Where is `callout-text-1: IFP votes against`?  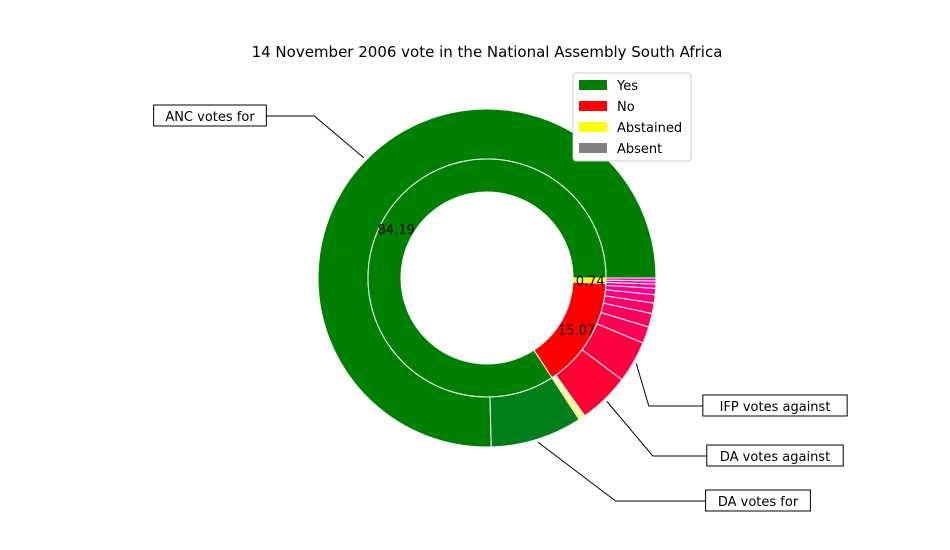 callout-text-1: IFP votes against is located at coordinates (775, 407).